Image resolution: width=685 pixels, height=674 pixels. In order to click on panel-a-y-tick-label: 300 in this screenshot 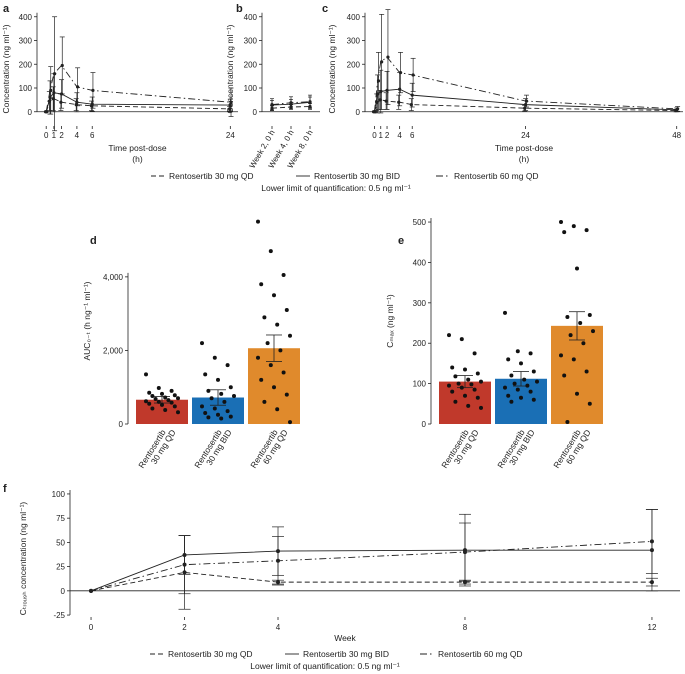, I will do `click(26, 41)`.